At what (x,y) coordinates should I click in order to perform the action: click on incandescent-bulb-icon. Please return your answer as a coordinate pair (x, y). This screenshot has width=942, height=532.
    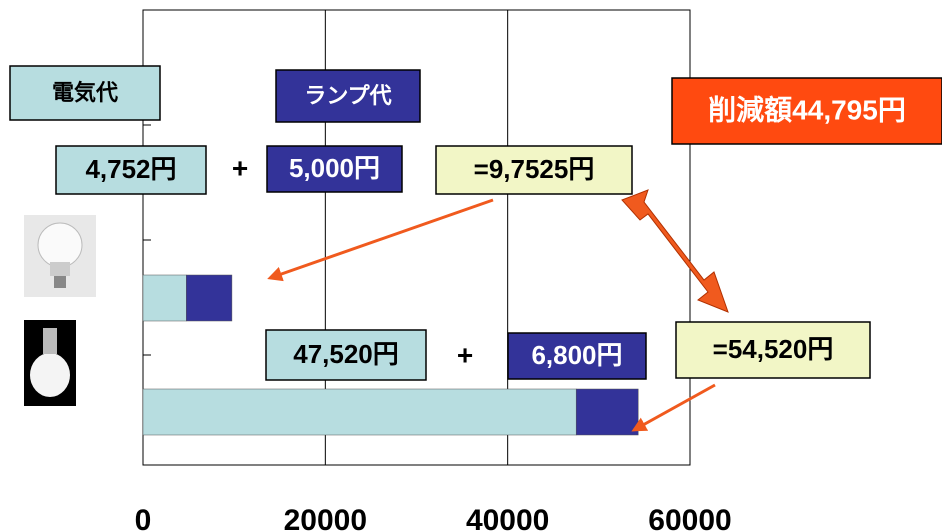
    Looking at the image, I should click on (50, 363).